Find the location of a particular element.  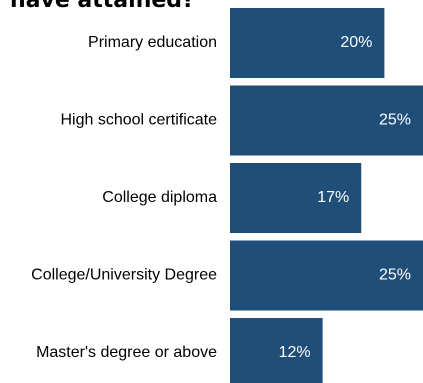

data-label: 12% is located at coordinates (295, 352).